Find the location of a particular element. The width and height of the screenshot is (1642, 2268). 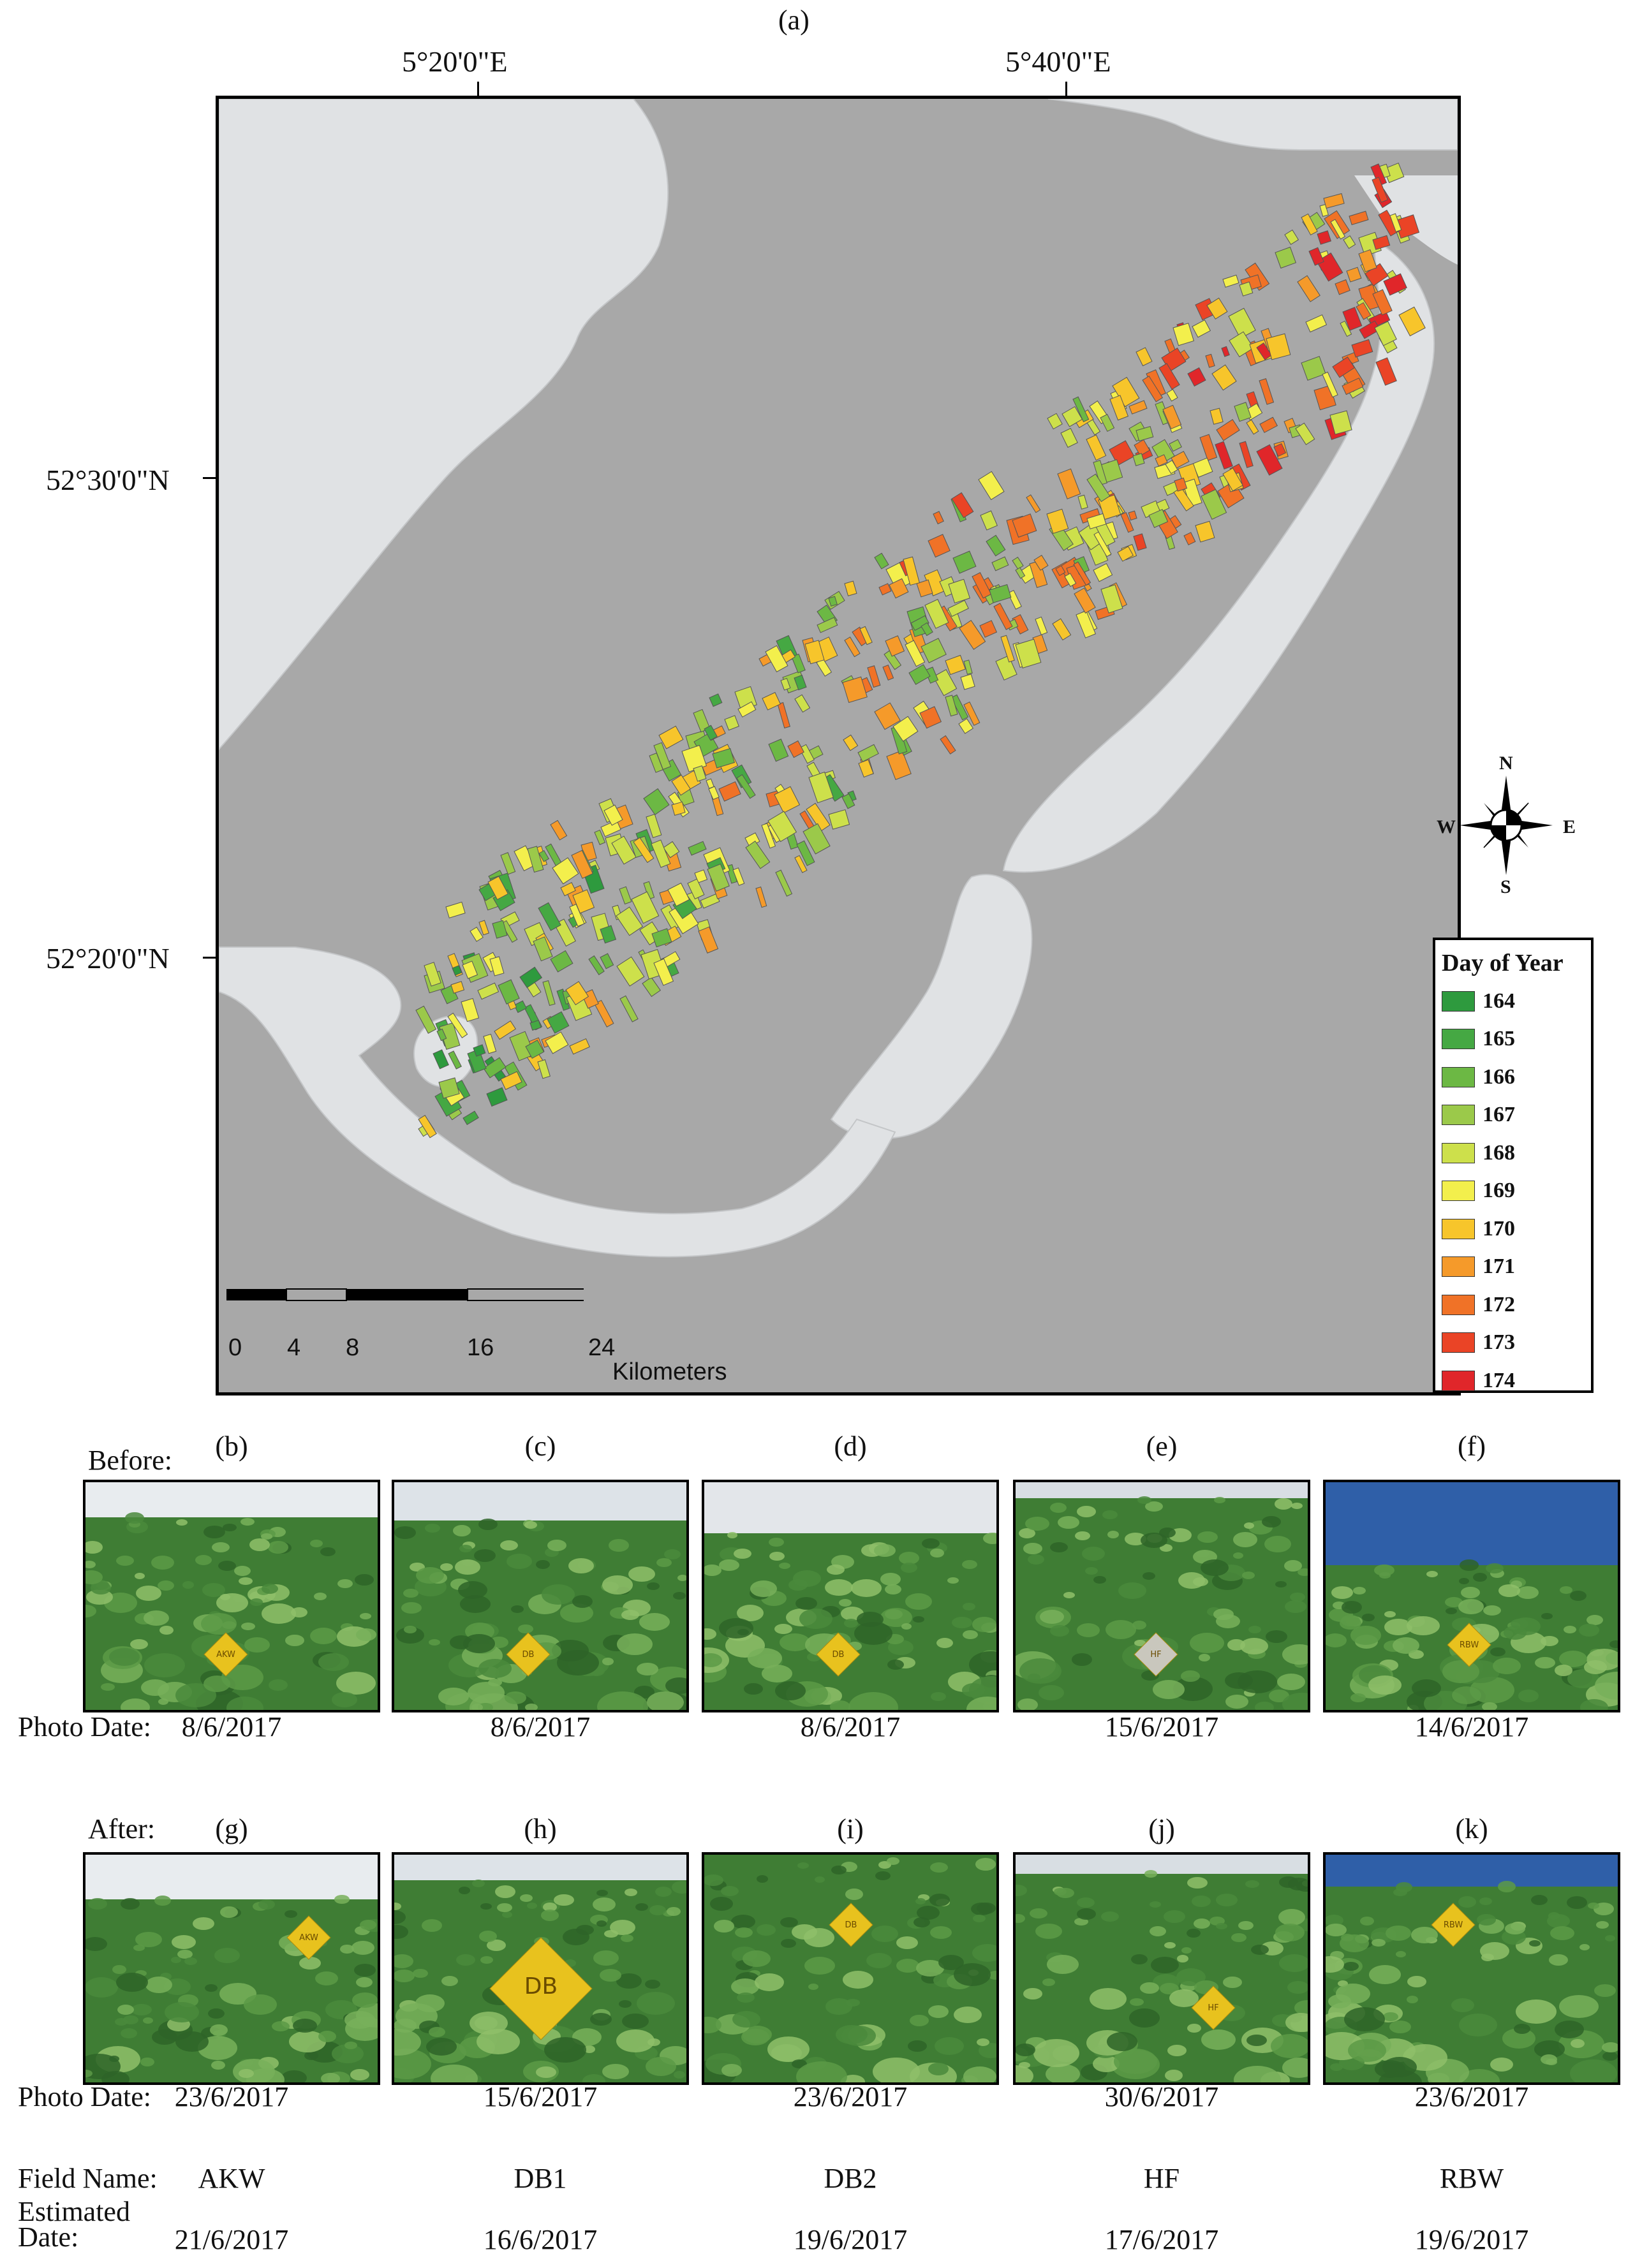

after-label: After: is located at coordinates (122, 1829).